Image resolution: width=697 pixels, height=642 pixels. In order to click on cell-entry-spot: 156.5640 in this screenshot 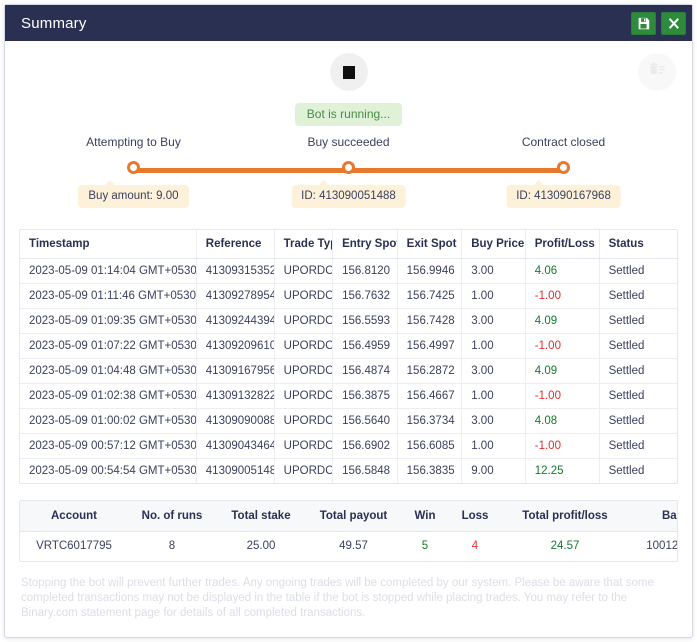, I will do `click(365, 421)`.